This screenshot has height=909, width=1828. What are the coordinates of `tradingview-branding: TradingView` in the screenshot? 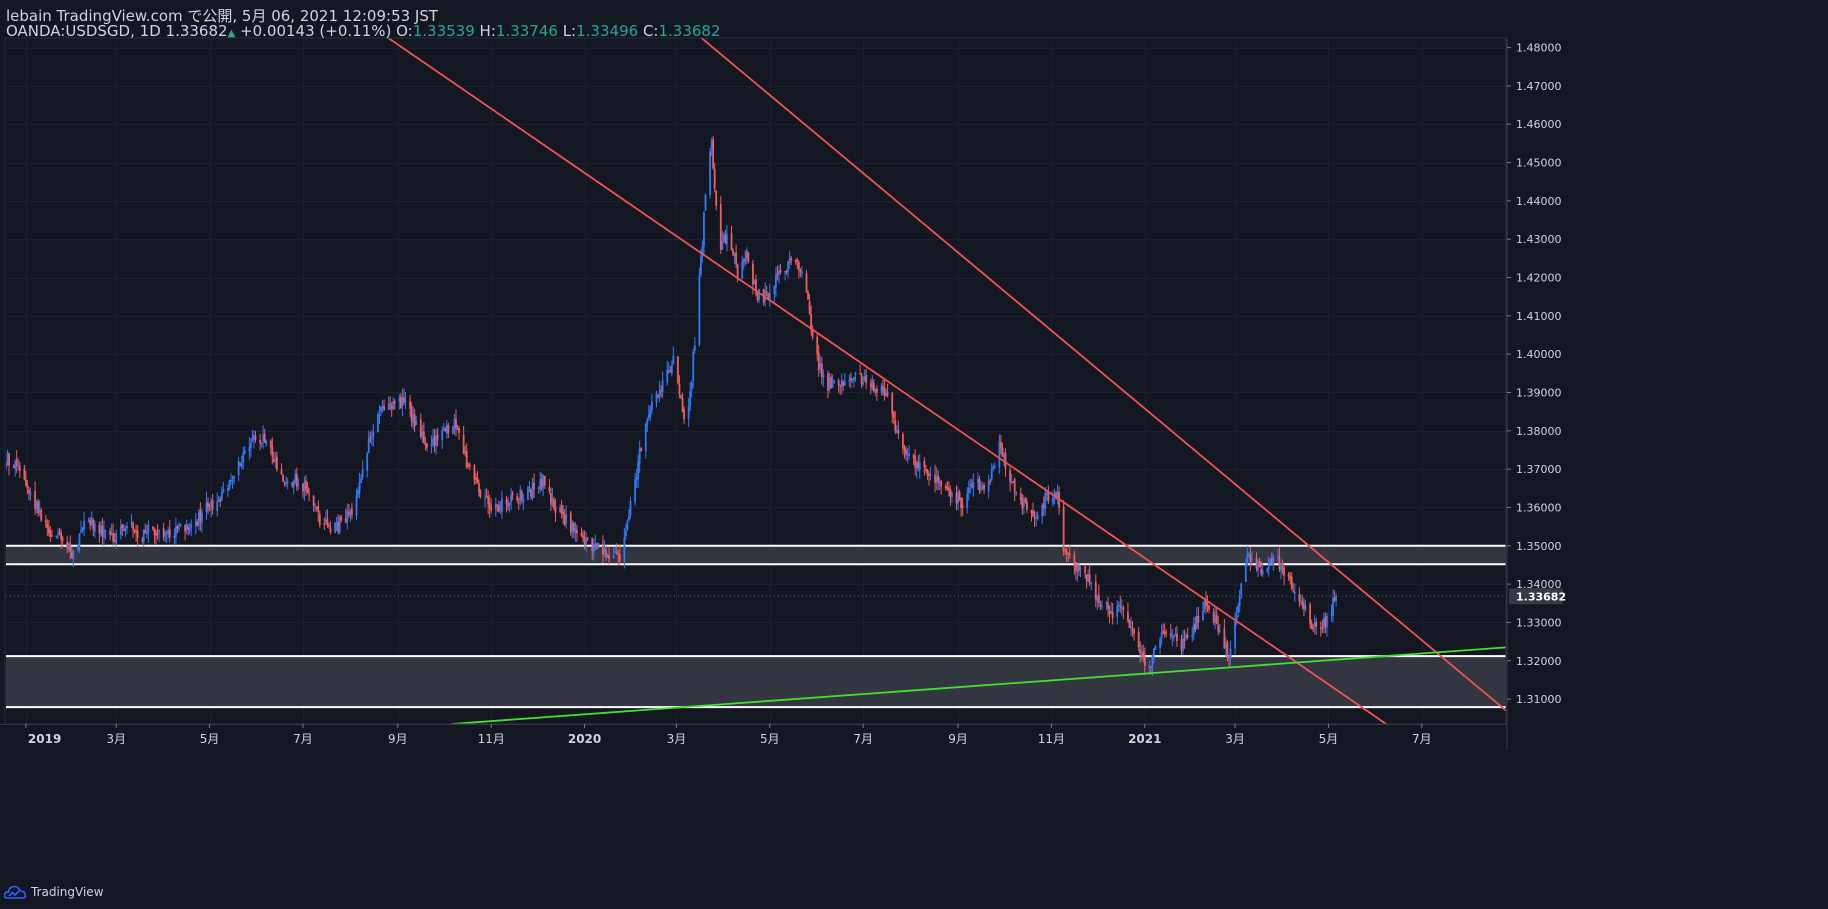 It's located at (54, 892).